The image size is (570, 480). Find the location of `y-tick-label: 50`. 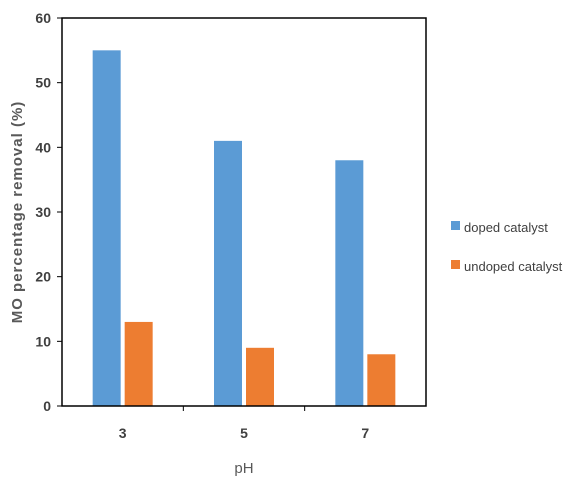

y-tick-label: 50 is located at coordinates (43, 83).